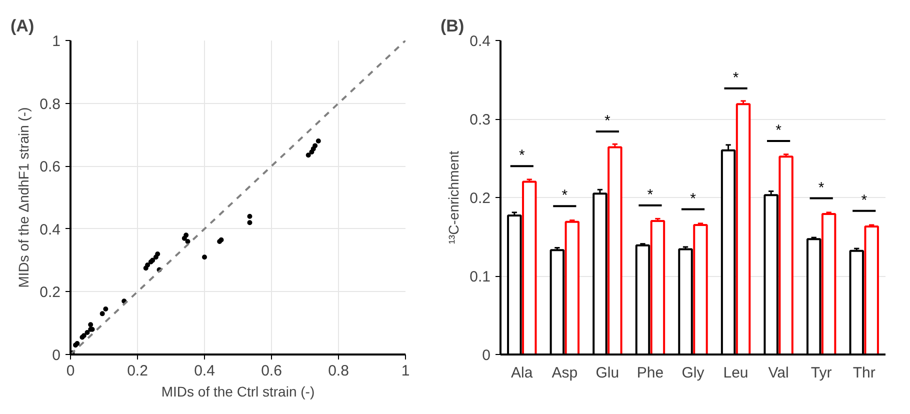  What do you see at coordinates (405, 371) in the screenshot?
I see `x-tick-label: 1` at bounding box center [405, 371].